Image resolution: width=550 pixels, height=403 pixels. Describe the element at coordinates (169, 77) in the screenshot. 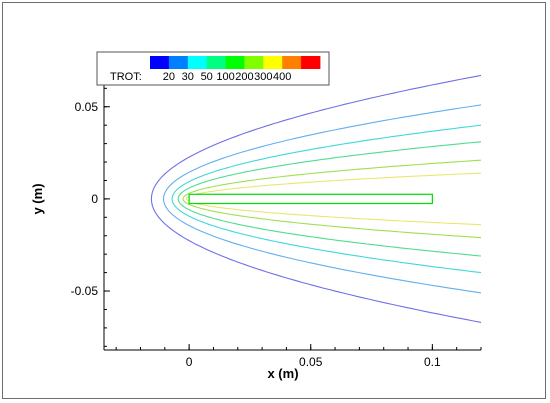

I see `legend-level-label: 20` at that location.